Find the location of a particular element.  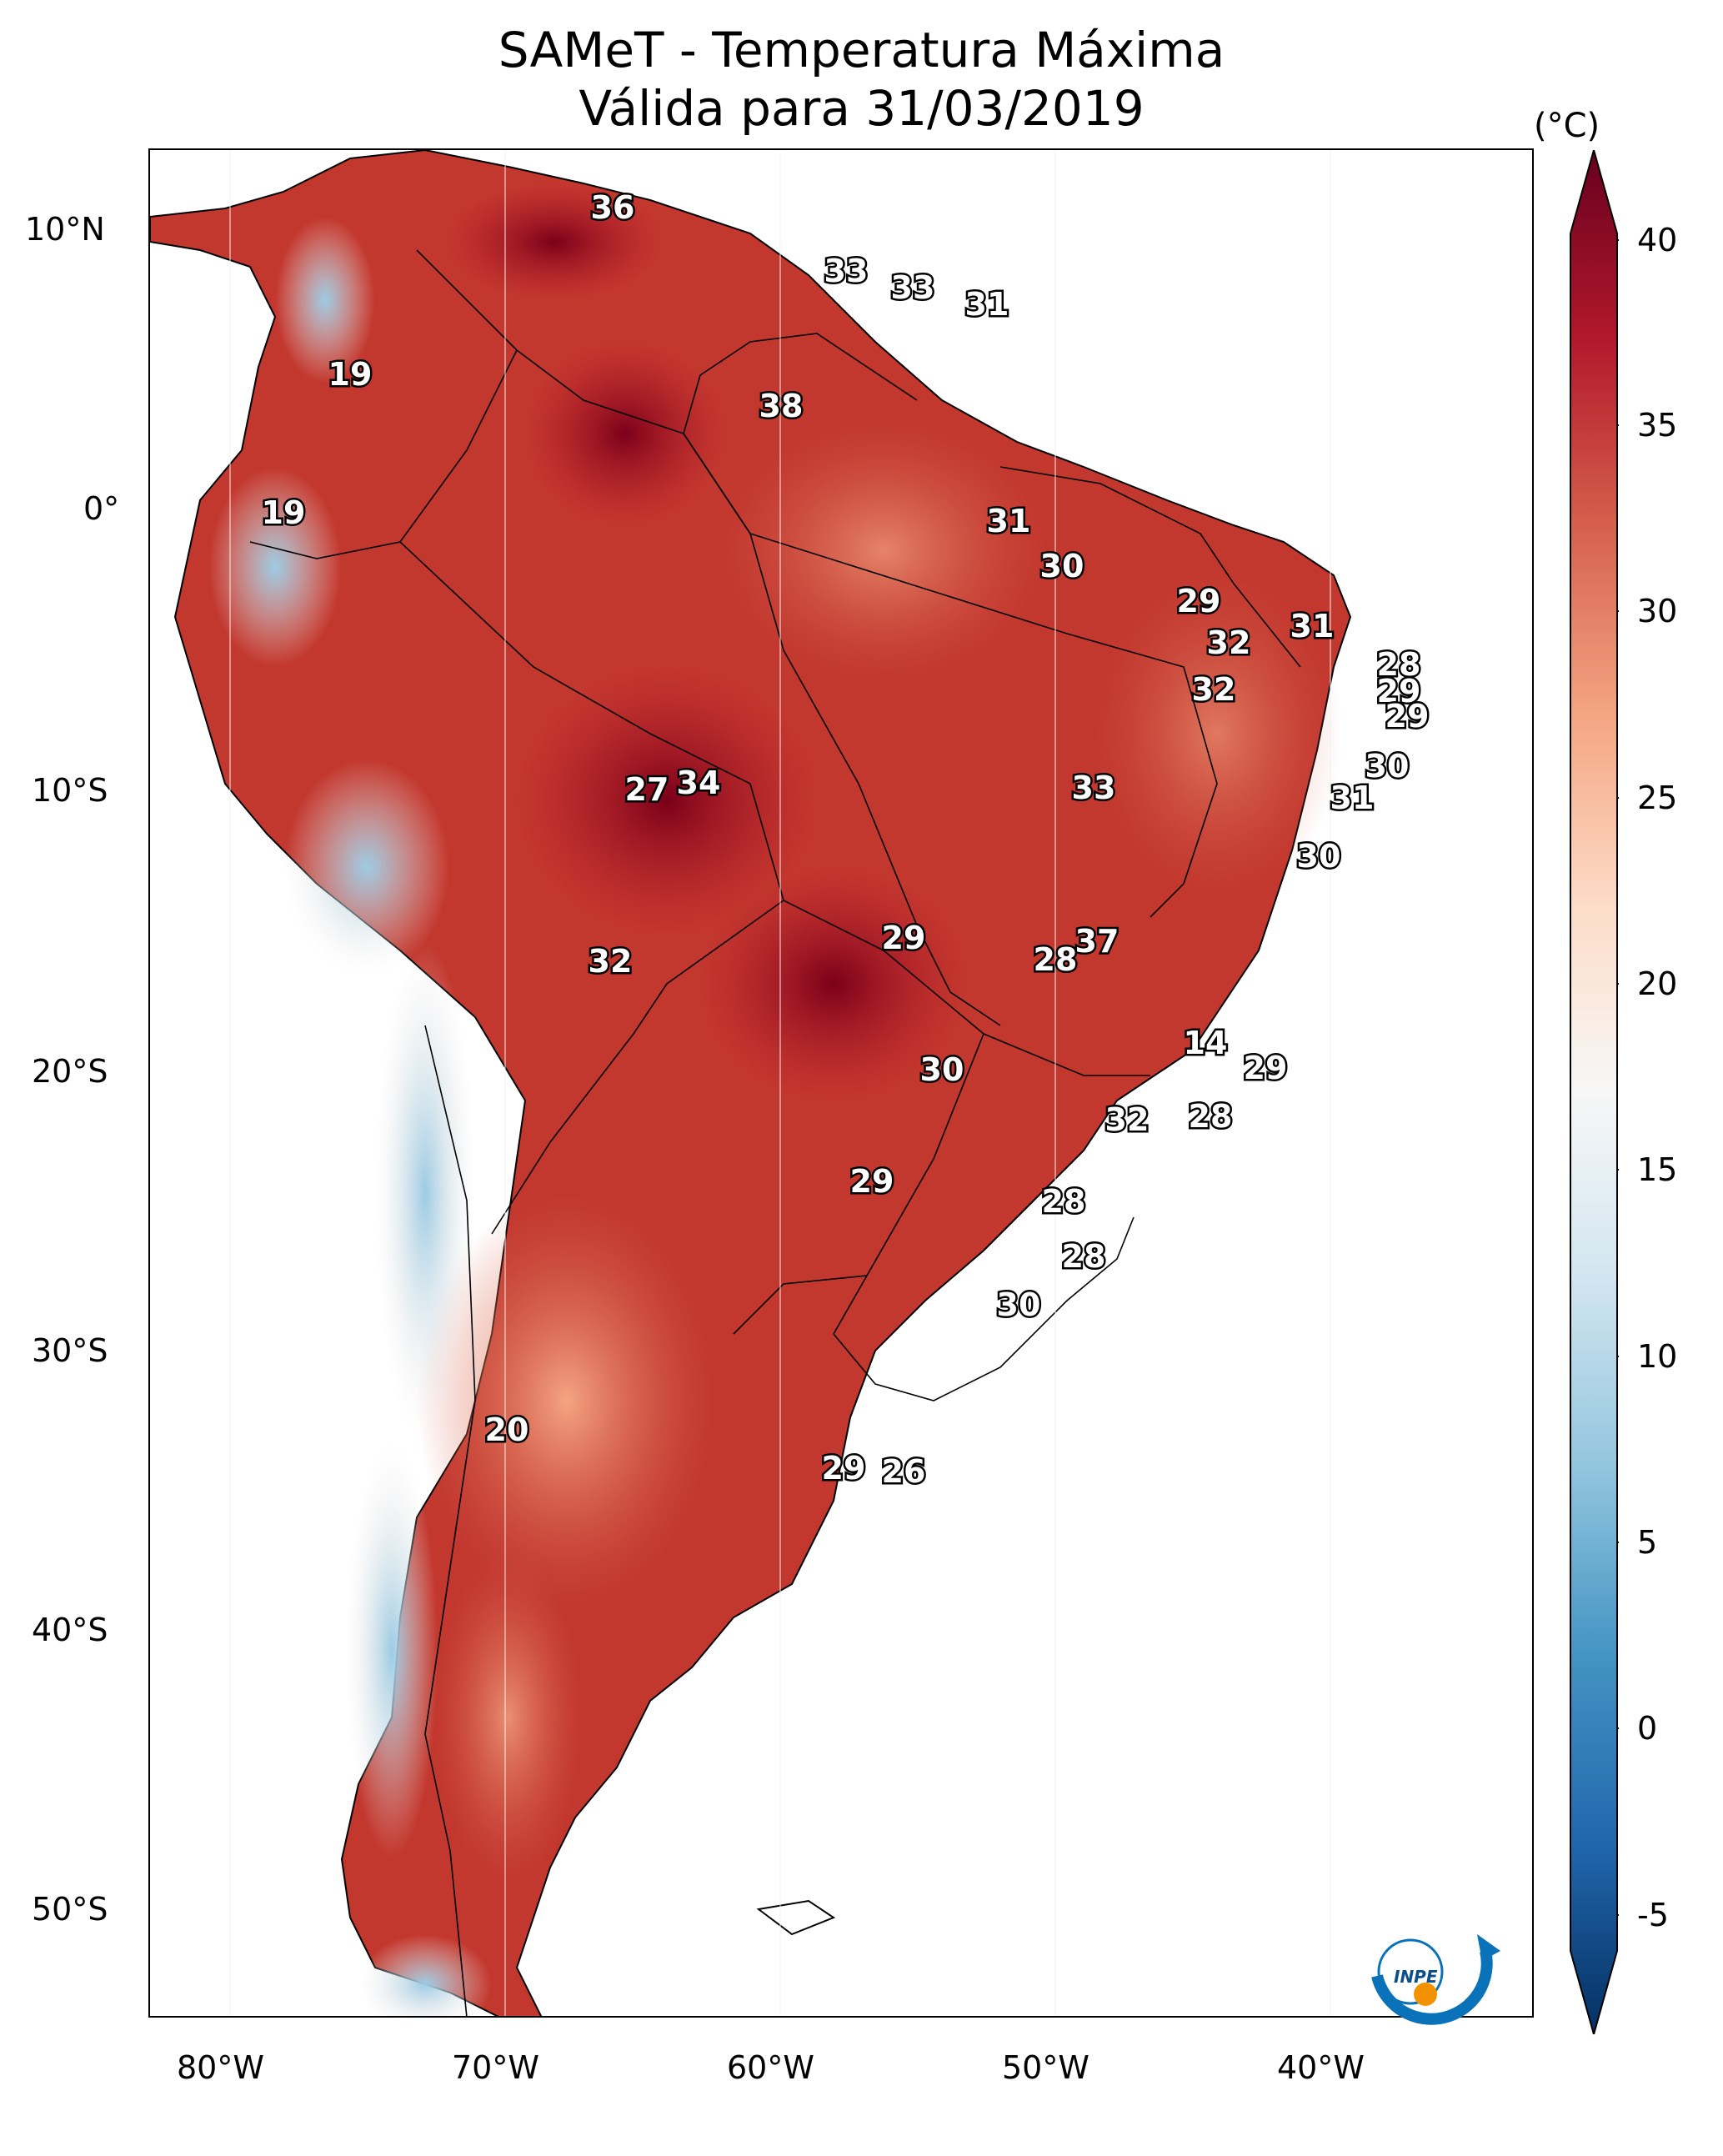

station-value-label: 27 is located at coordinates (647, 789).